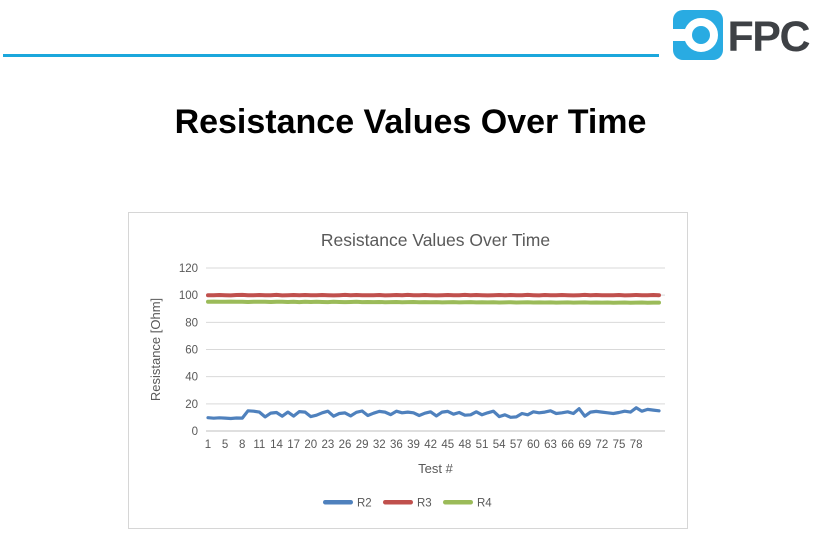  I want to click on series-line-R2, so click(433, 413).